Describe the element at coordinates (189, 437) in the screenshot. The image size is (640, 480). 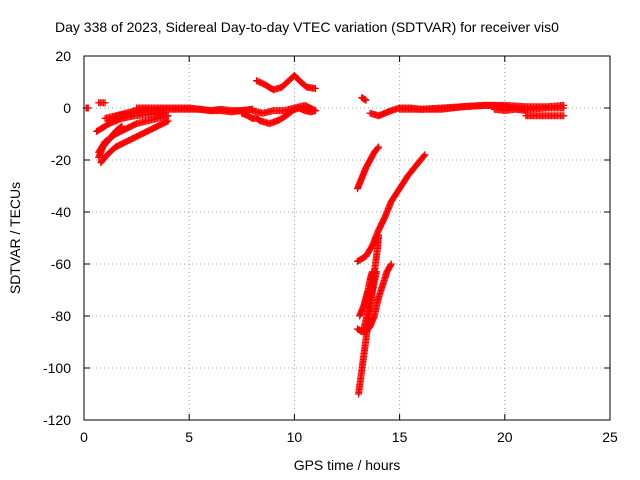
I see `x-tick-label: 5` at that location.